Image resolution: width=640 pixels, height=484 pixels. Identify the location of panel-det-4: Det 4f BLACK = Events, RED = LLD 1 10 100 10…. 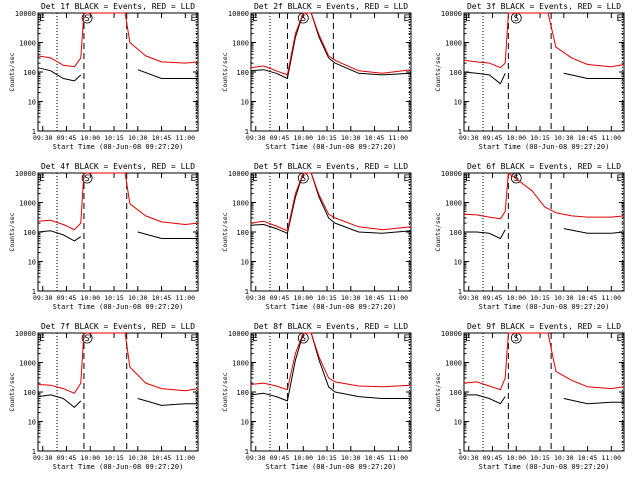
(103, 236).